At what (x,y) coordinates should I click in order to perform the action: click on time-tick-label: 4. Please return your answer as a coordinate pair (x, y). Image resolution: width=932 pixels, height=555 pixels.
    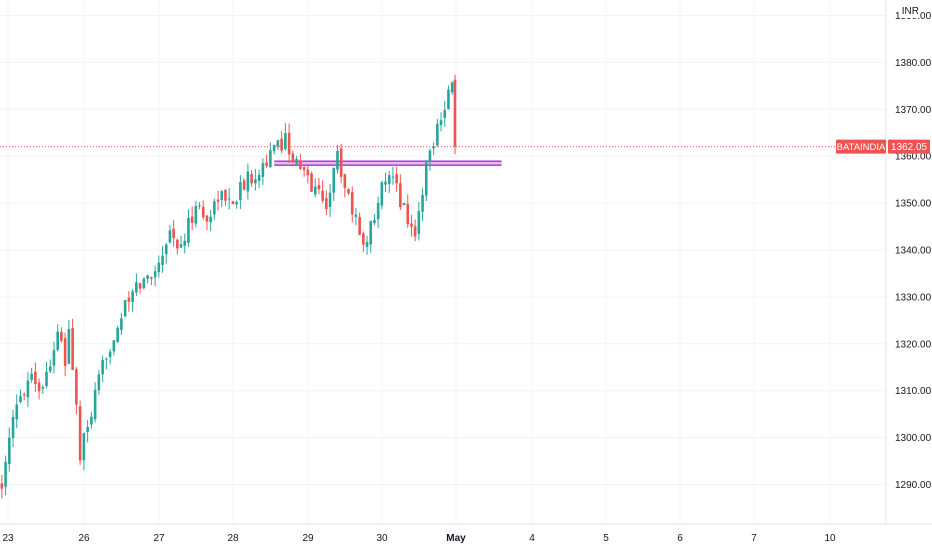
    Looking at the image, I should click on (532, 538).